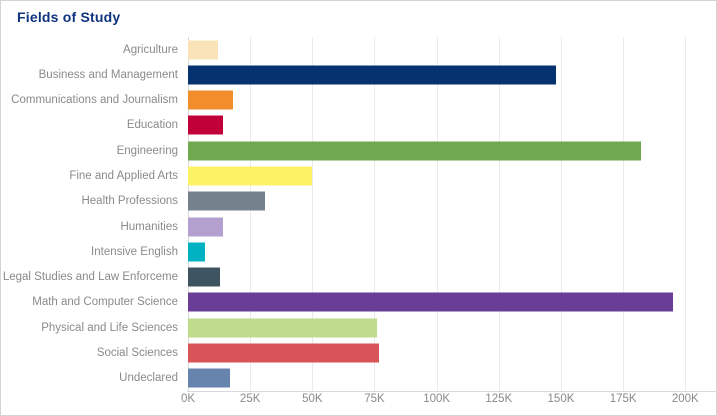 This screenshot has width=717, height=416. I want to click on category-label: Education, so click(152, 125).